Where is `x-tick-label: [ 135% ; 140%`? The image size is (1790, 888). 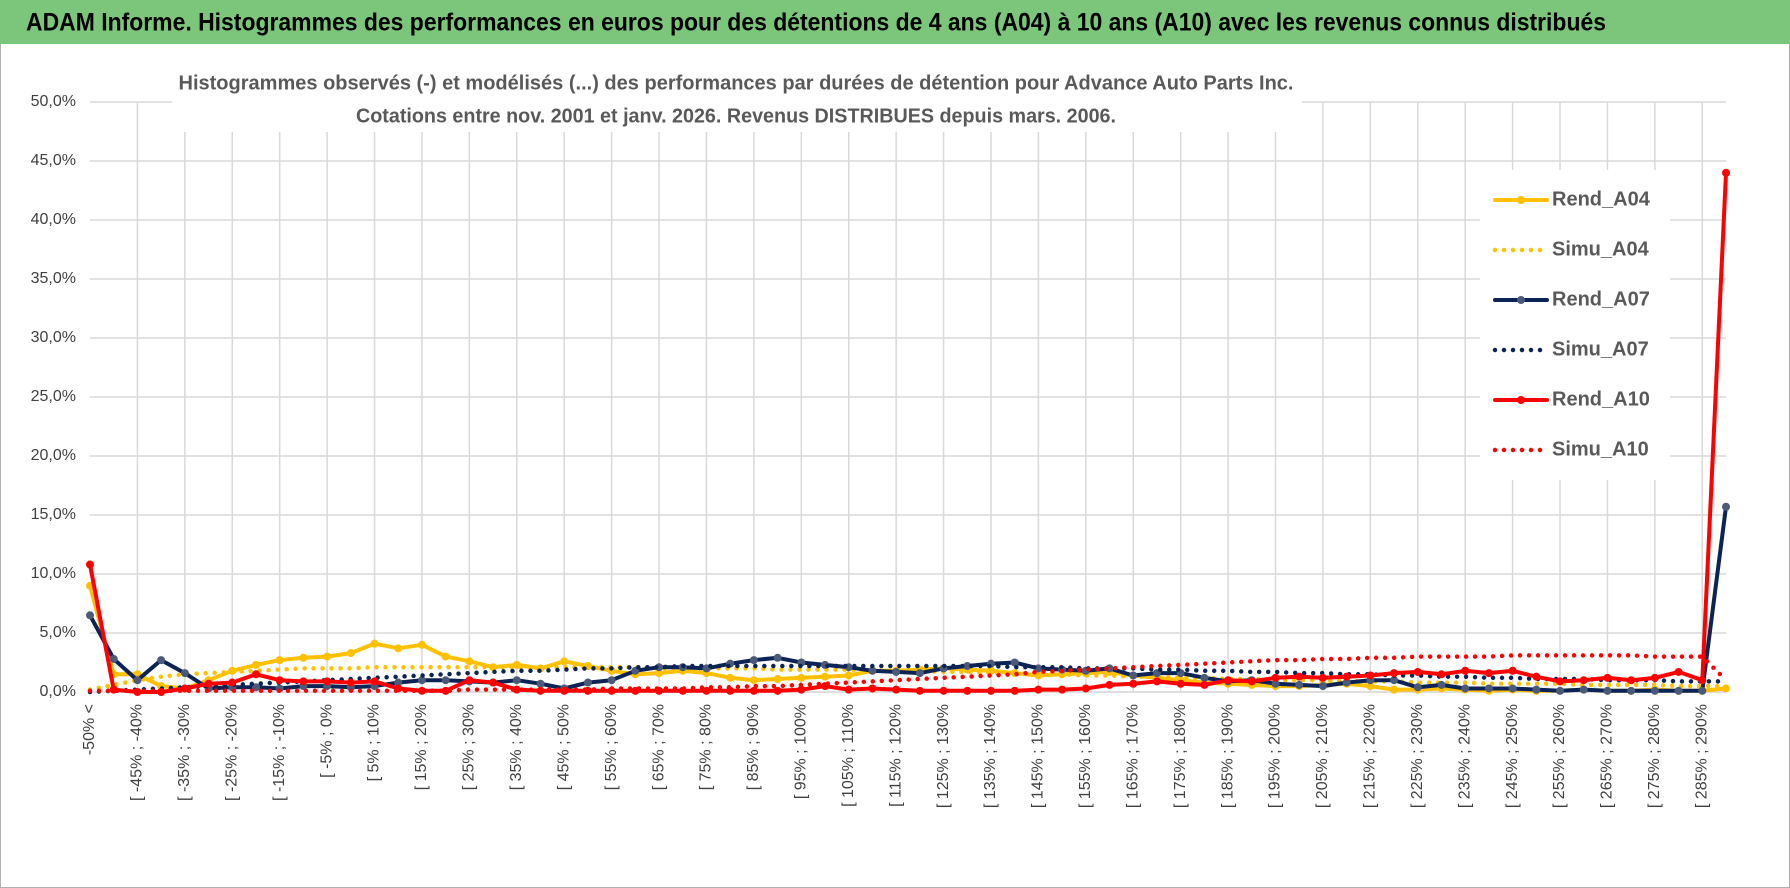
x-tick-label: [ 135% ; 140% is located at coordinates (990, 756).